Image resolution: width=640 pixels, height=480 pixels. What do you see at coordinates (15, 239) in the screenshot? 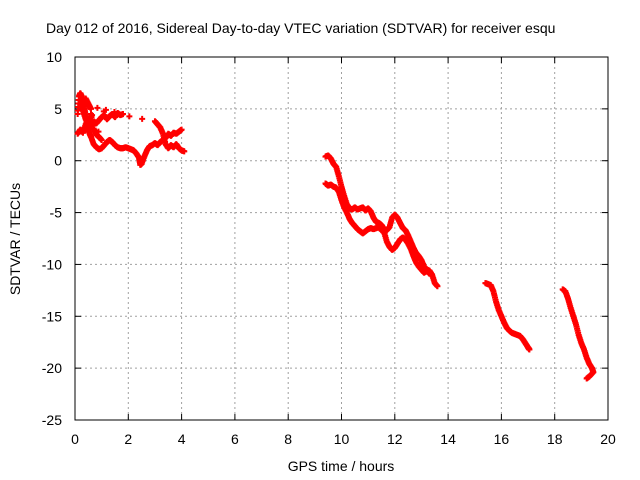
I see `y-axis-label: SDTVAR / TECUs` at bounding box center [15, 239].